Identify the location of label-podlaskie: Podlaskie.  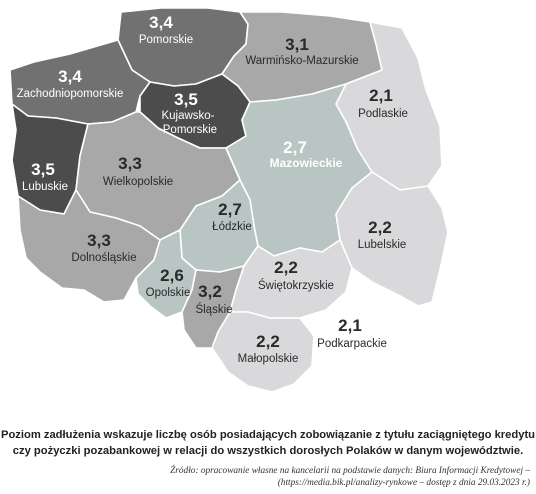
(383, 114).